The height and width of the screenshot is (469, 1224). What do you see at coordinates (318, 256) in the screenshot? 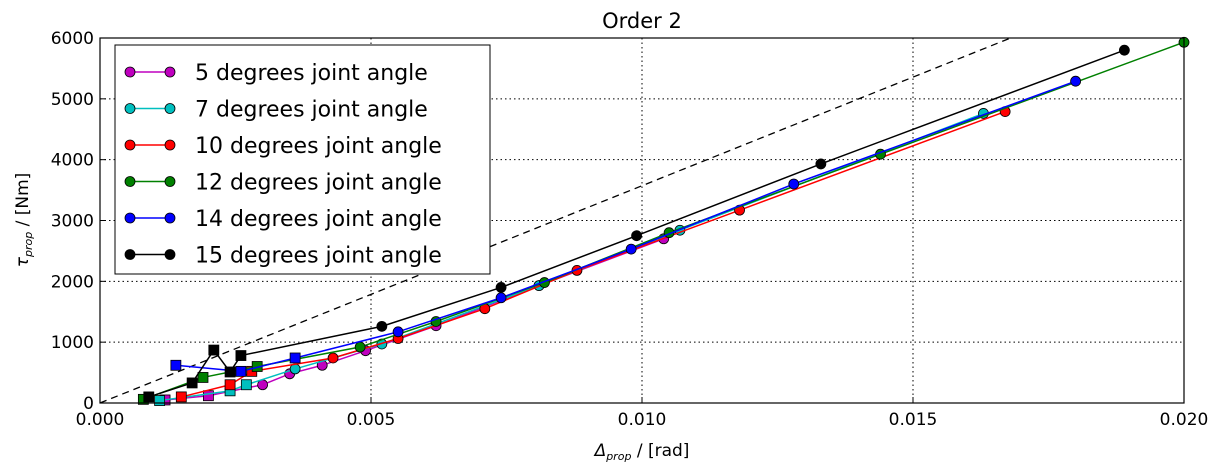
I see `legend-label: 15 degrees joint angle` at bounding box center [318, 256].